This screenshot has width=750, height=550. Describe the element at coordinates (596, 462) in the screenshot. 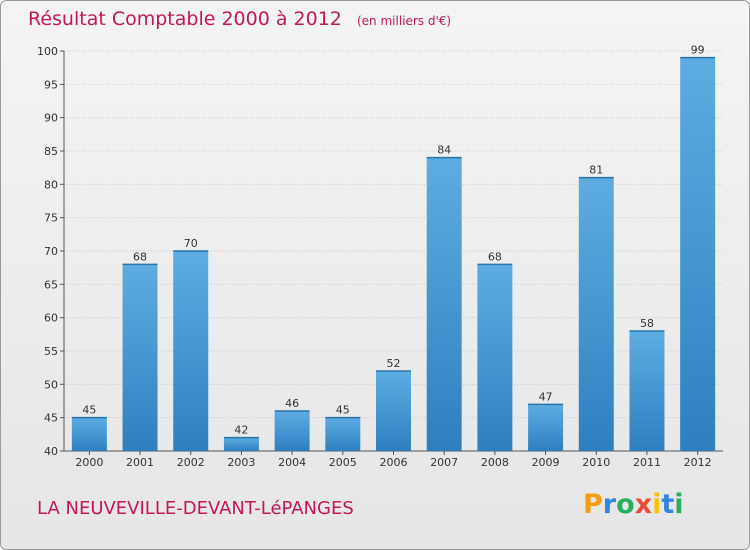

I see `x-tick-label: 2010` at that location.